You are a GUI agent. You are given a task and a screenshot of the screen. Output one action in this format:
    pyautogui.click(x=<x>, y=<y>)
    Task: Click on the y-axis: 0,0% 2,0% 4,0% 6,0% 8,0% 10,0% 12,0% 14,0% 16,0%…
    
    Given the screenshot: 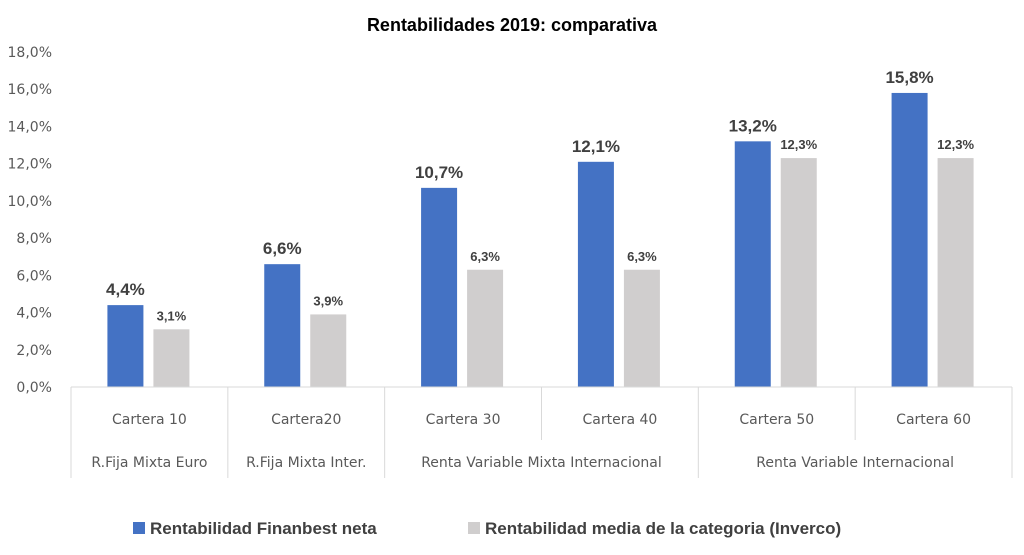 What is the action you would take?
    pyautogui.click(x=30, y=220)
    